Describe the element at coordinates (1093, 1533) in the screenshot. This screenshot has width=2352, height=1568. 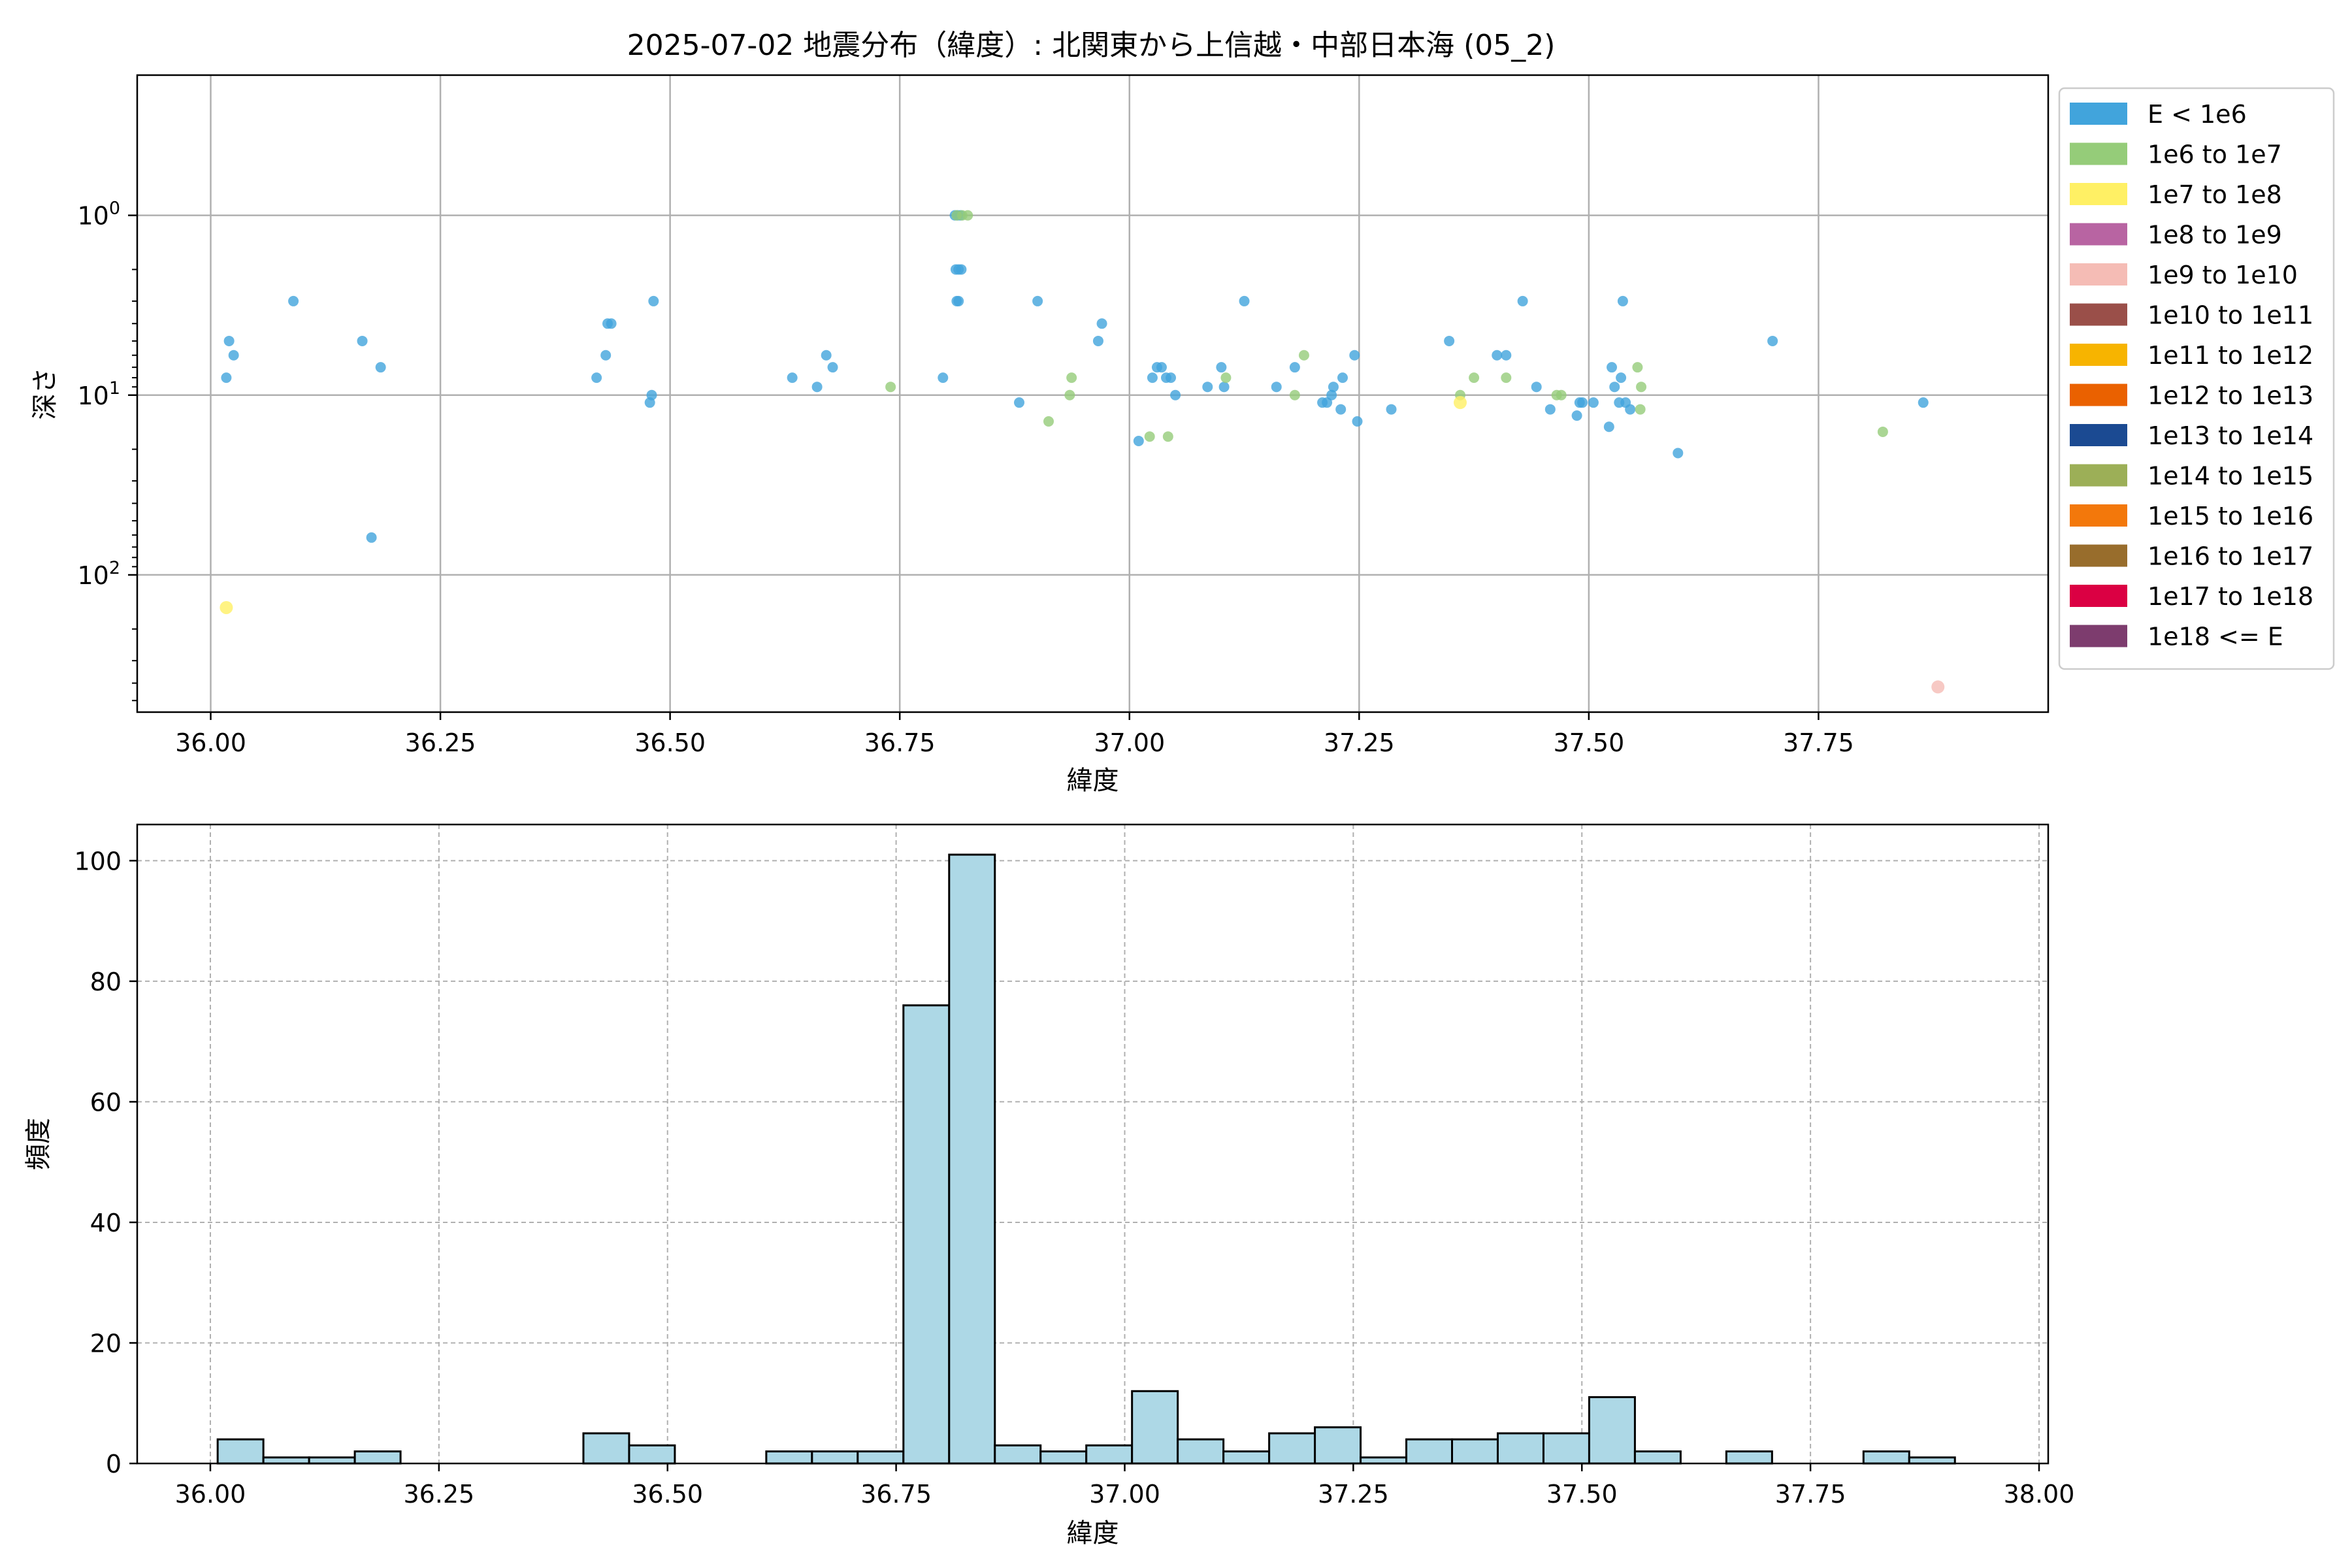
I see `histogram-x-axis-label: 緯度` at that location.